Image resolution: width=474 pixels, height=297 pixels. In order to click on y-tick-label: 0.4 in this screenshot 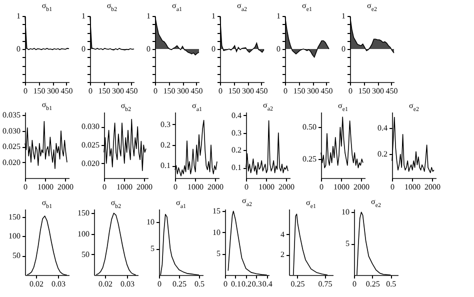, I will do `click(237, 115)`.